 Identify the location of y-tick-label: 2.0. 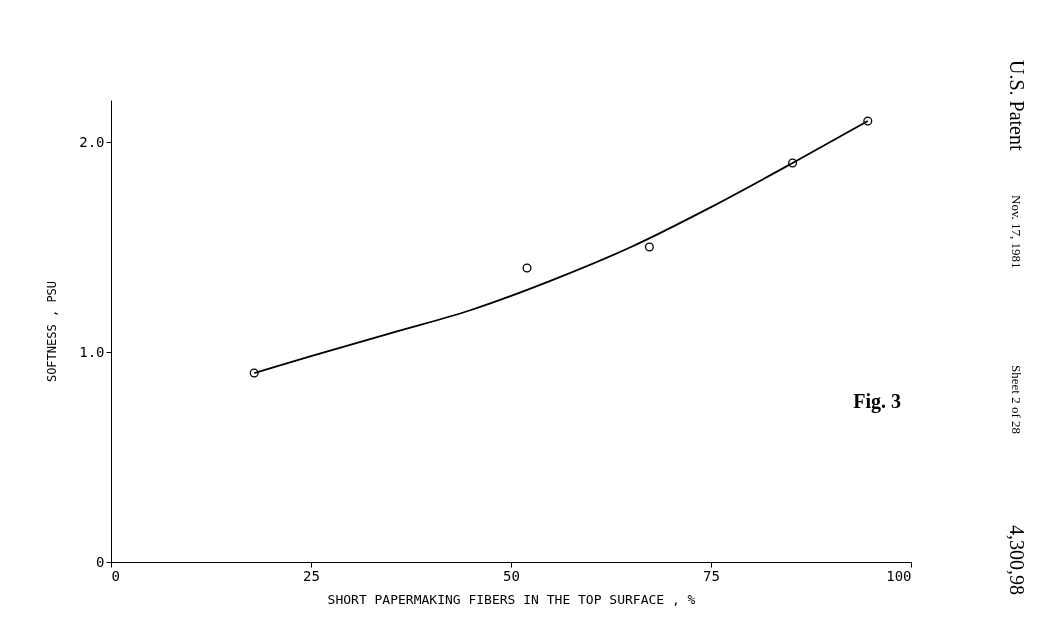
(92, 141).